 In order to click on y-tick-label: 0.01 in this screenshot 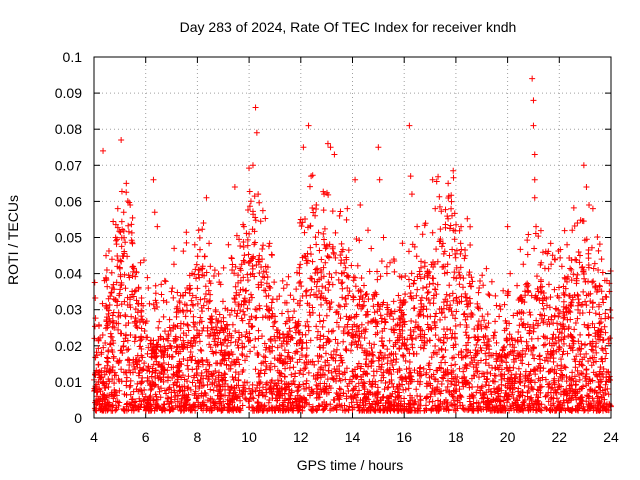, I will do `click(68, 382)`.